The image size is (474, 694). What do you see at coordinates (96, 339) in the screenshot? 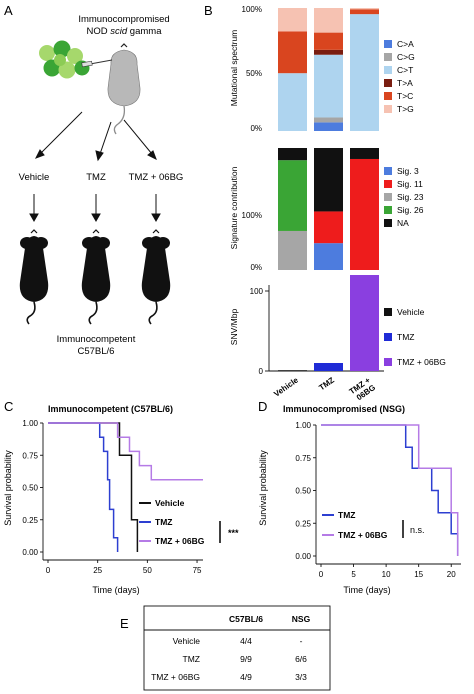
I see `immunocompetent-label: Immunocompetent` at bounding box center [96, 339].